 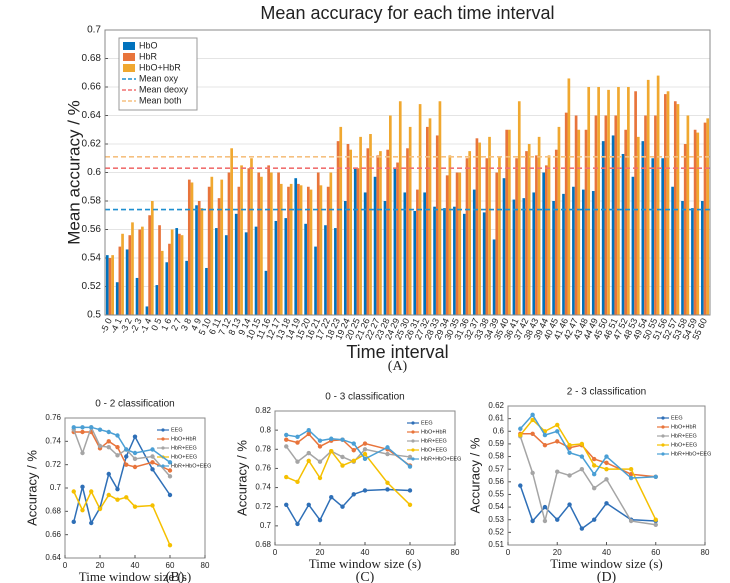 I want to click on y-tick-label: 0.61, so click(x=496, y=418).